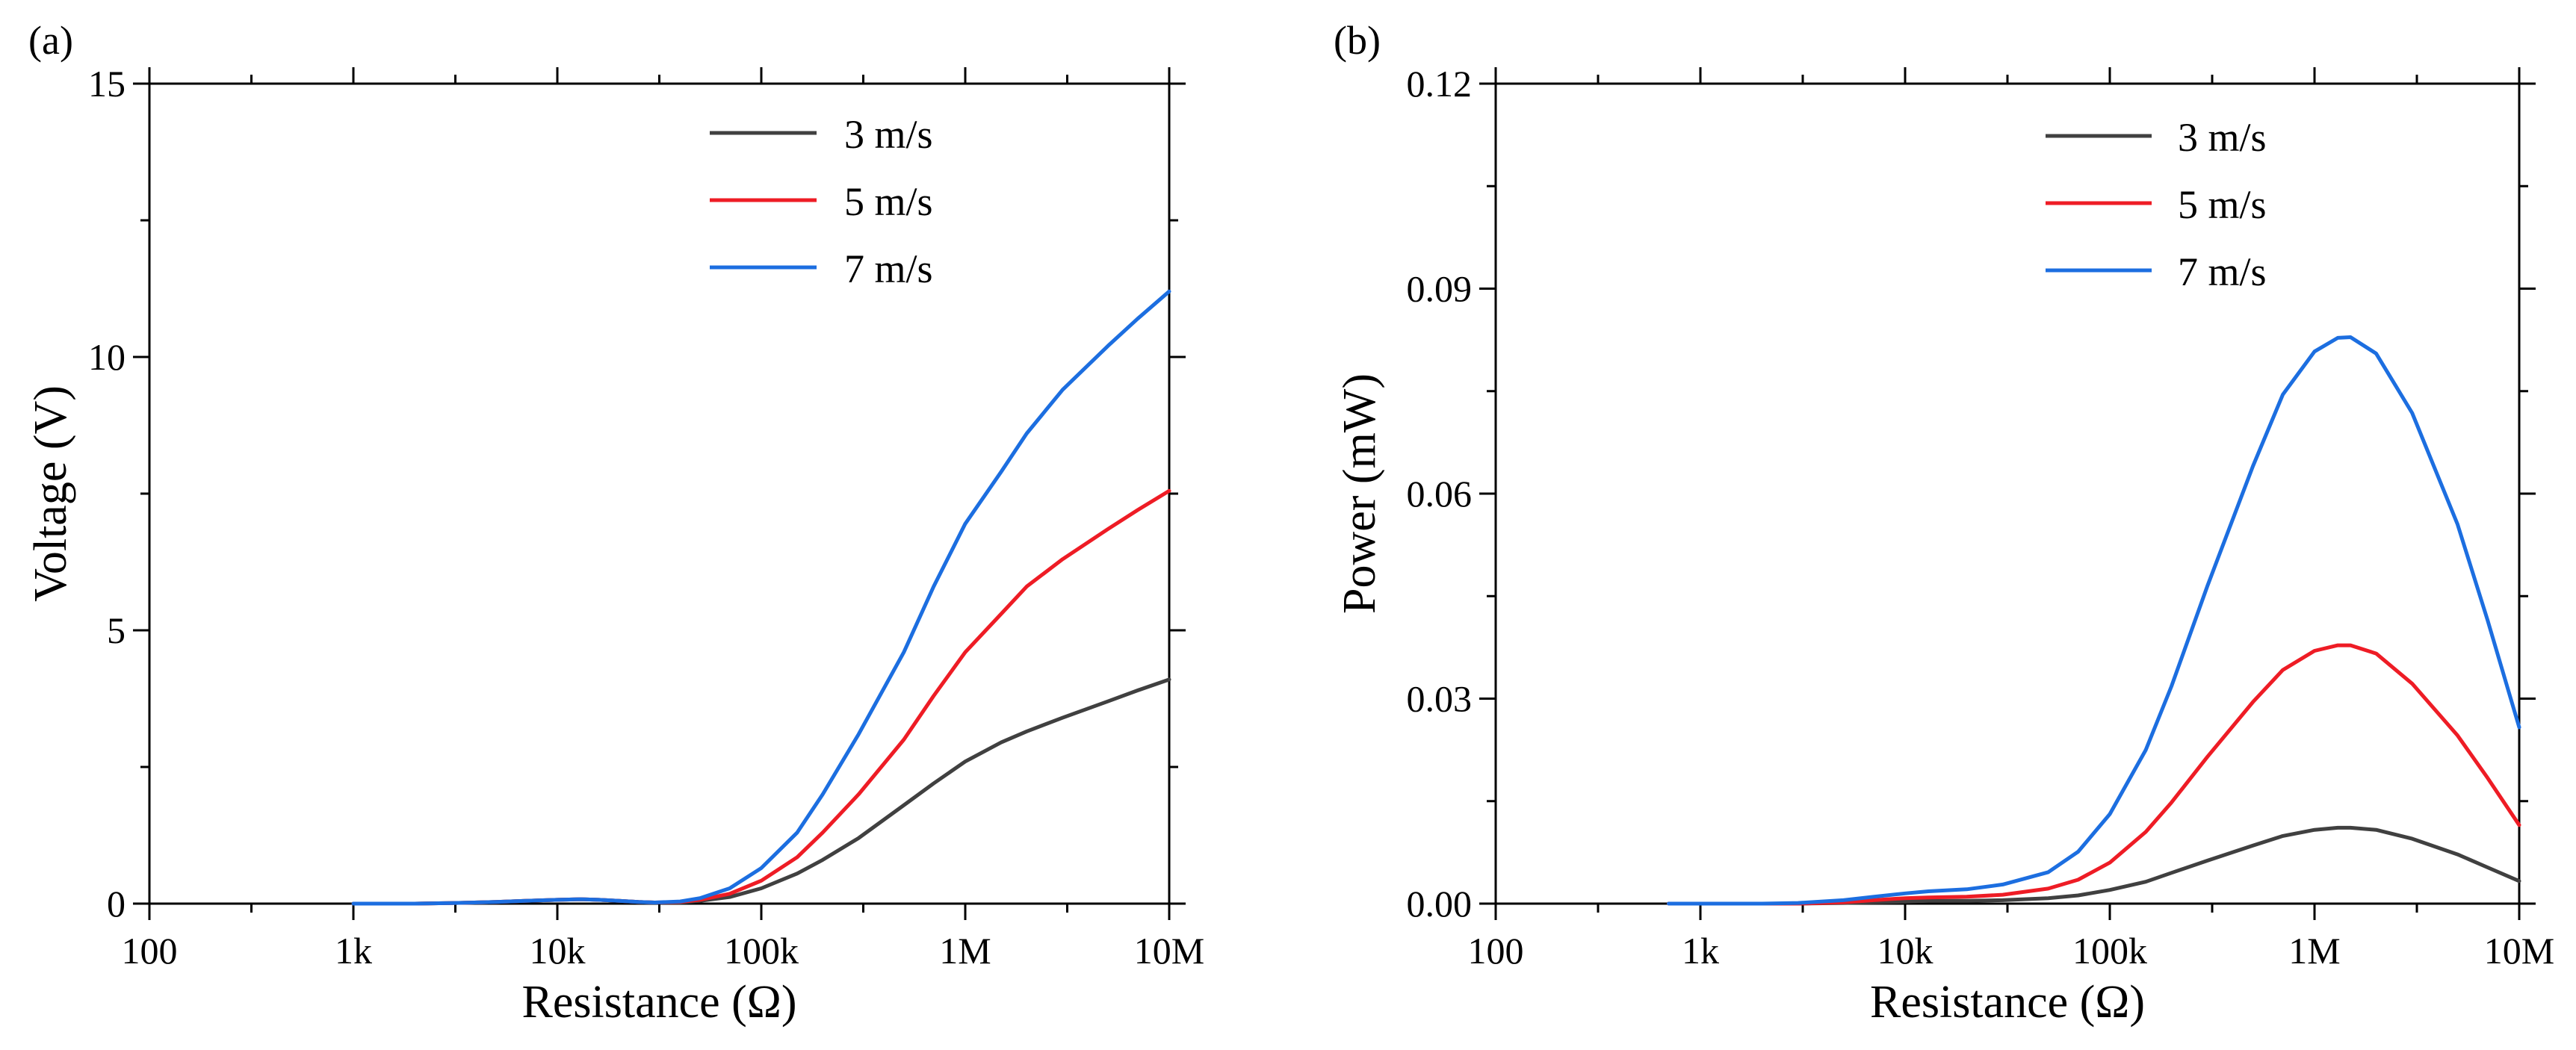 The width and height of the screenshot is (2576, 1050). I want to click on y-tick-label: 10, so click(107, 357).